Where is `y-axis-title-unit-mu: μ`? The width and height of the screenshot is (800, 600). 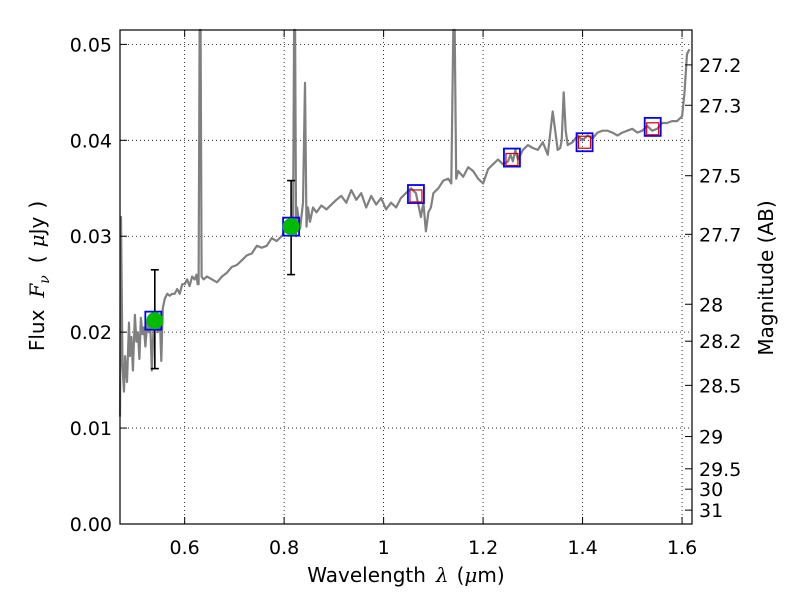 y-axis-title-unit-mu: μ is located at coordinates (37, 240).